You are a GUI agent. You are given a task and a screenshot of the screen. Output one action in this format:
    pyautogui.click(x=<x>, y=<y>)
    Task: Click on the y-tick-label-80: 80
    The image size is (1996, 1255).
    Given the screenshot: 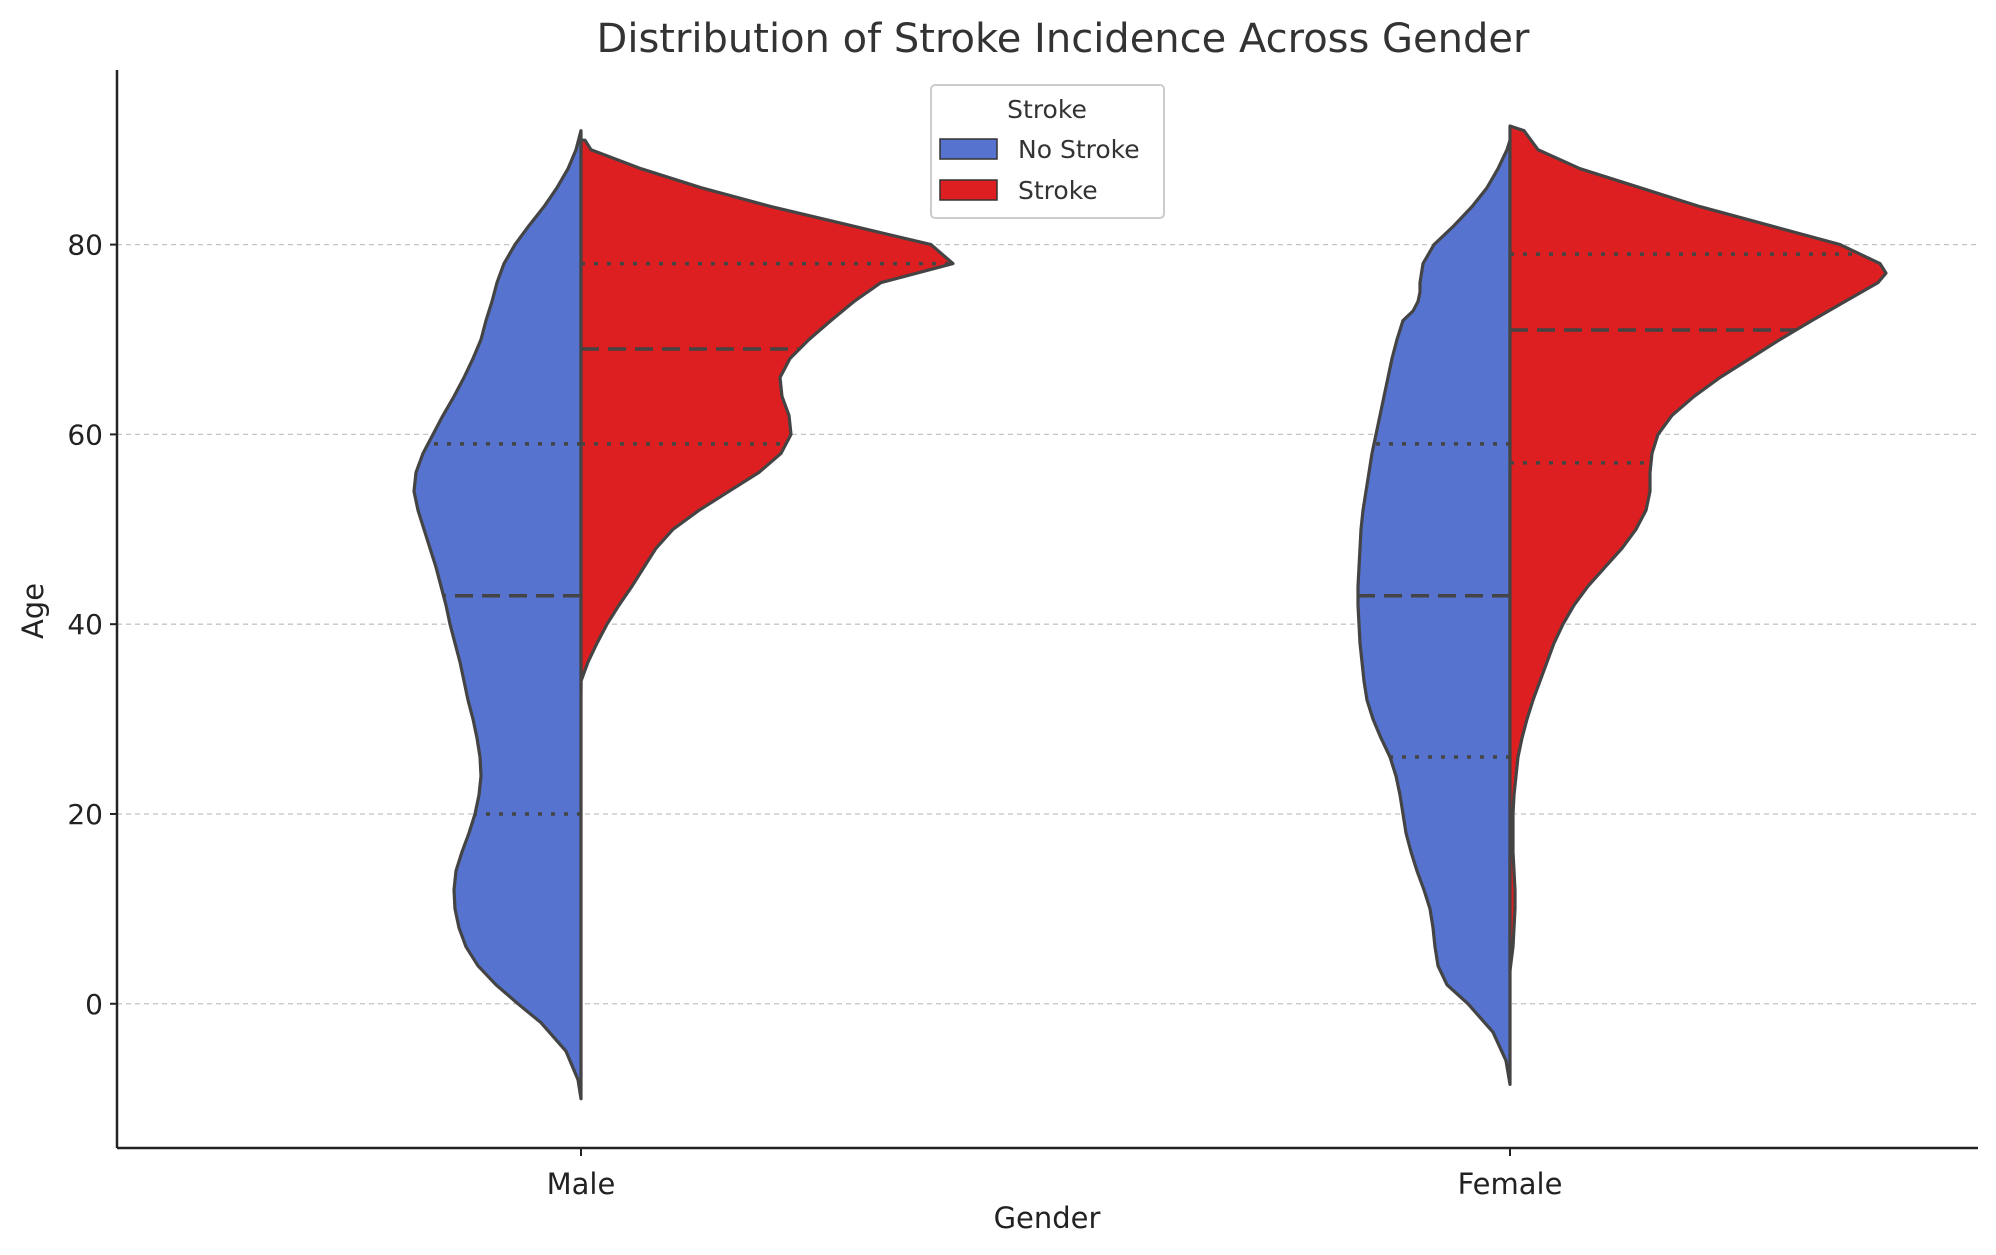 What is the action you would take?
    pyautogui.click(x=85, y=245)
    